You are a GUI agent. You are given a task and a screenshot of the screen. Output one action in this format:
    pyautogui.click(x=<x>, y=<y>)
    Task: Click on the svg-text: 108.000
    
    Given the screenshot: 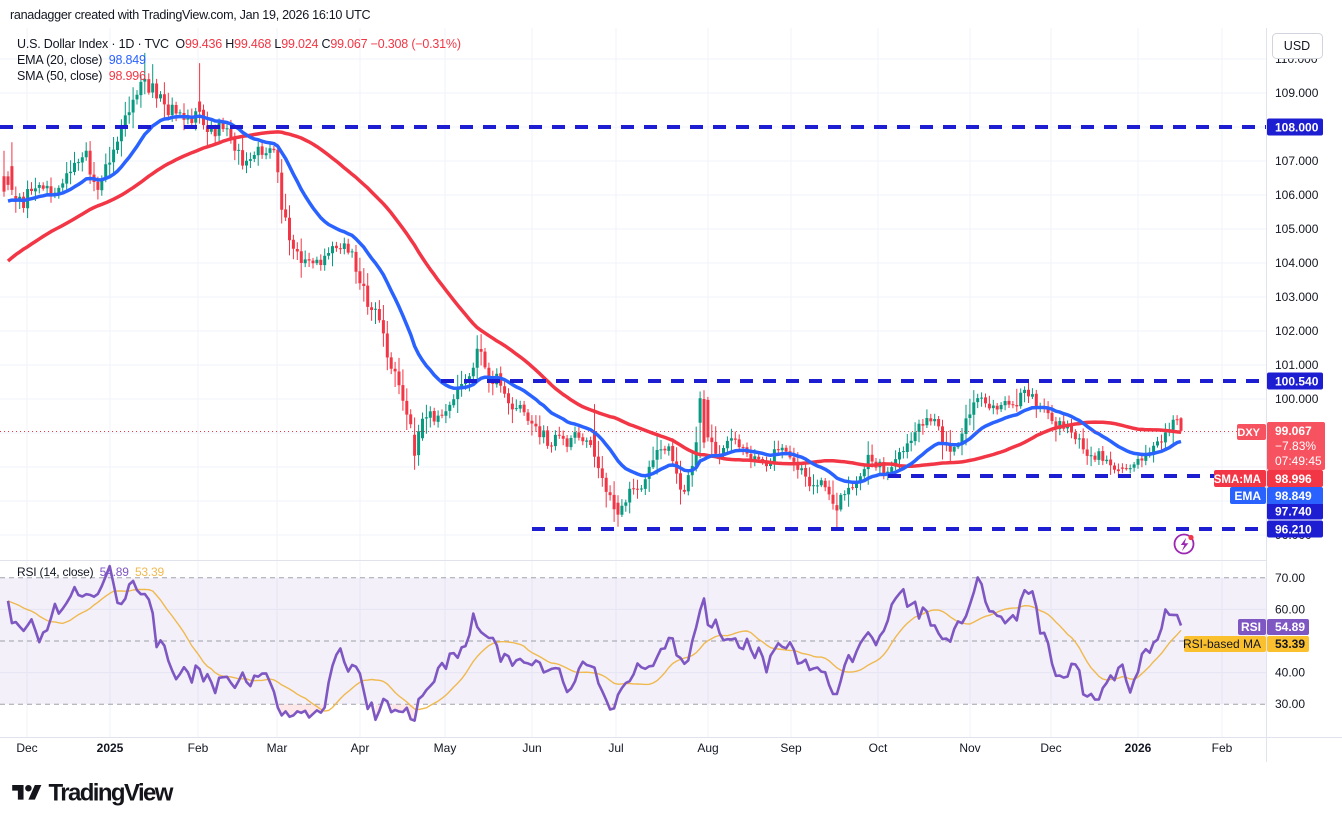 What is the action you would take?
    pyautogui.click(x=1297, y=128)
    